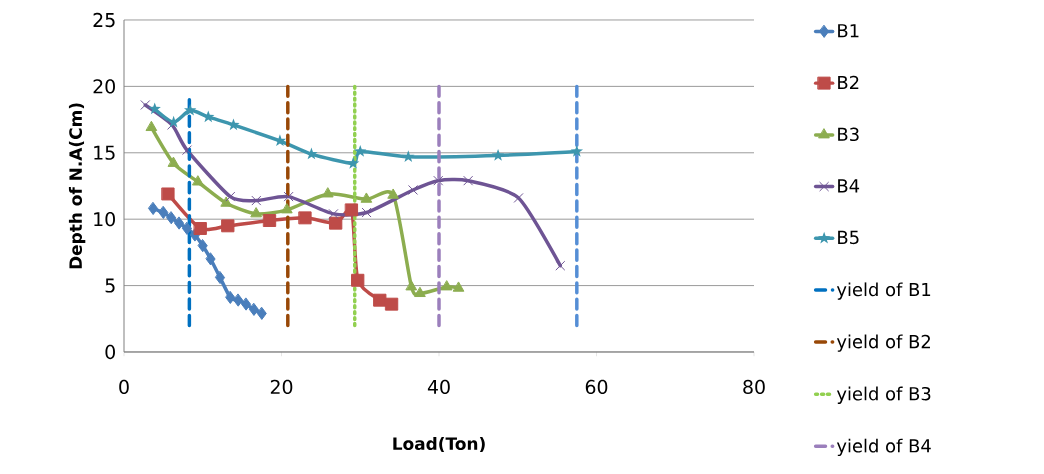 This screenshot has width=1044, height=474. Describe the element at coordinates (848, 82) in the screenshot. I see `legend-label: B2` at that location.